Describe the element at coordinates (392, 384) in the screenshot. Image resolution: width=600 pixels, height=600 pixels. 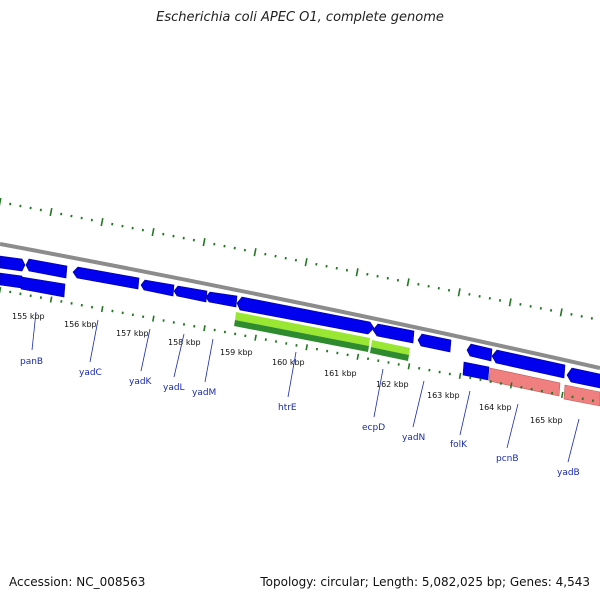
I see `kbp-label: 162 kbp` at that location.